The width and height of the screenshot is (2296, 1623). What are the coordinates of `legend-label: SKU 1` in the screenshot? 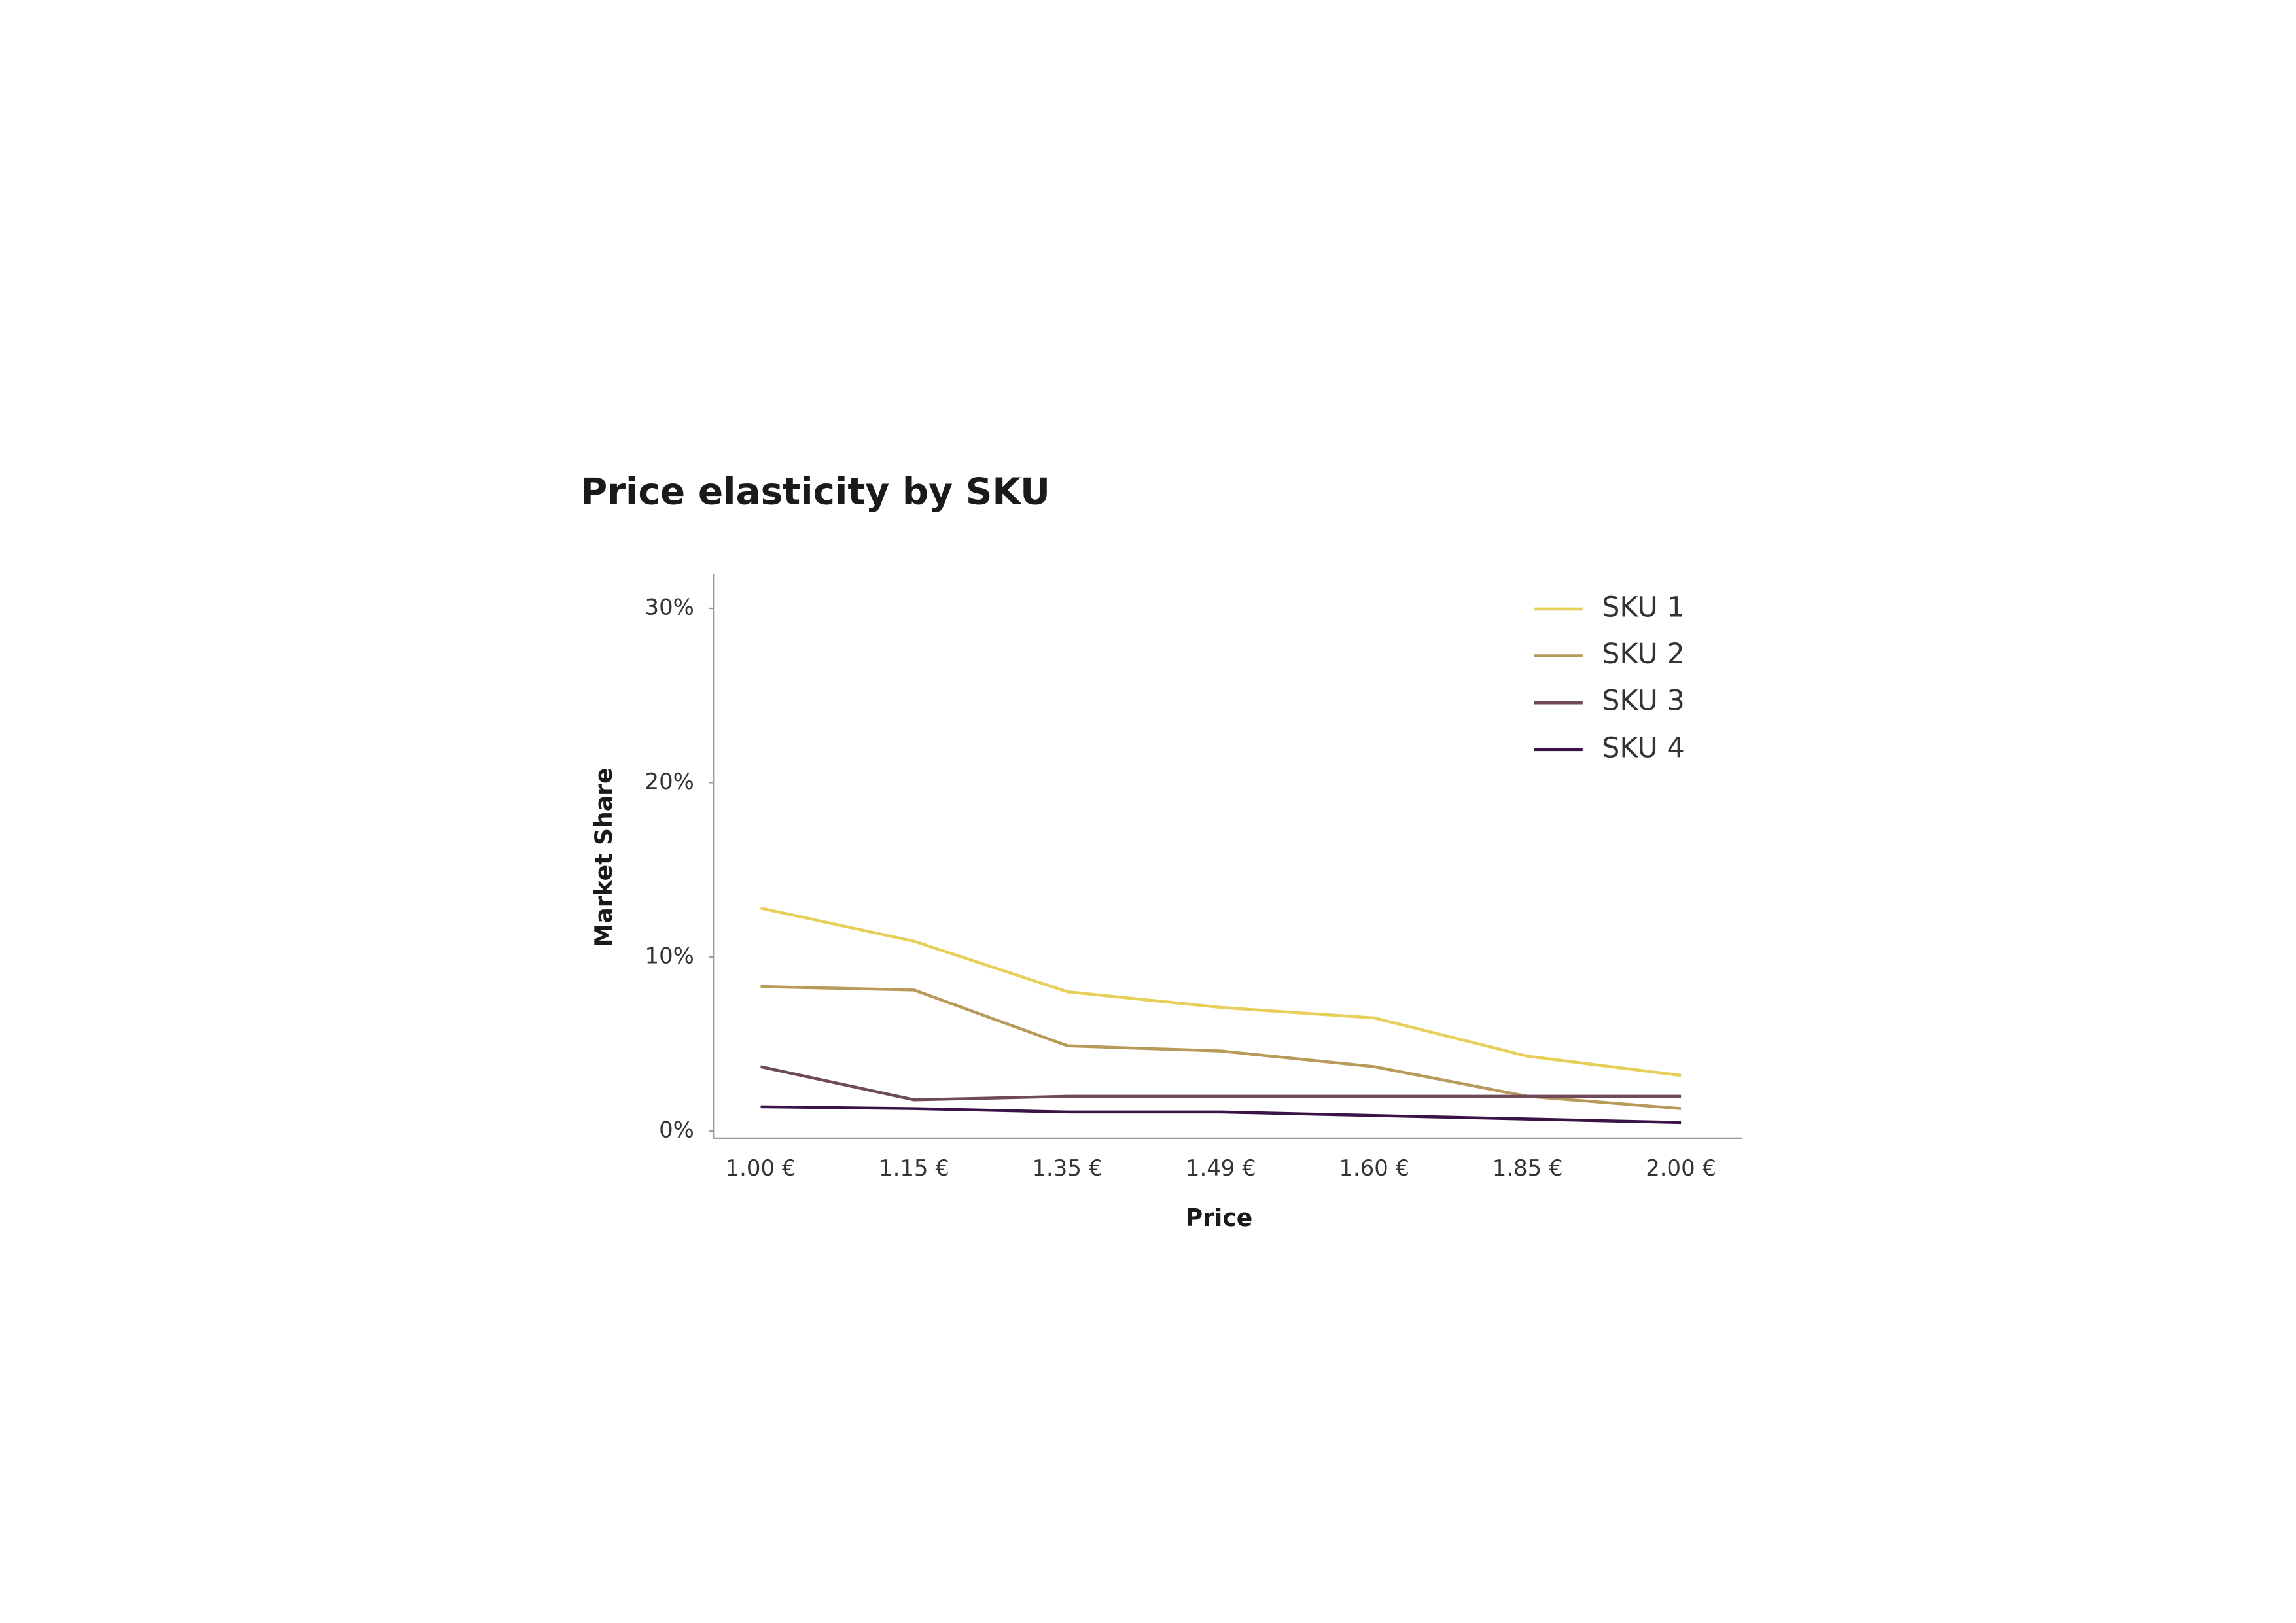 It's located at (1643, 607).